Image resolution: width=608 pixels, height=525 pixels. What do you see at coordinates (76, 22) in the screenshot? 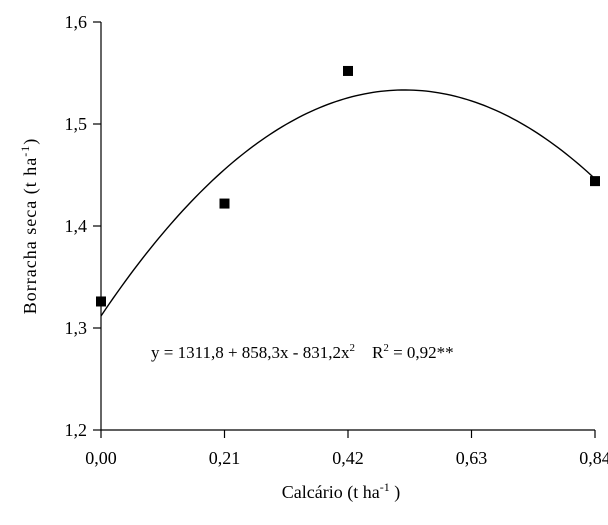
I see `y-tick-label: 1,6` at bounding box center [76, 22].